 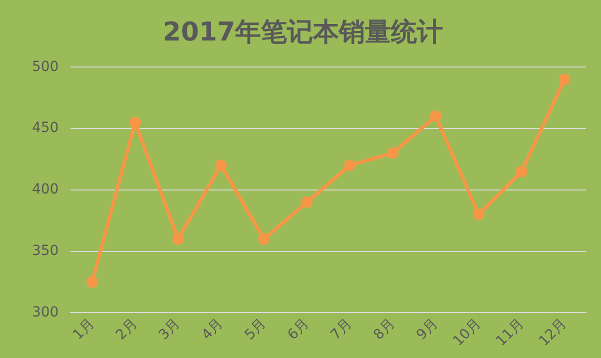 What do you see at coordinates (45, 312) in the screenshot?
I see `y-tick-label: 300` at bounding box center [45, 312].